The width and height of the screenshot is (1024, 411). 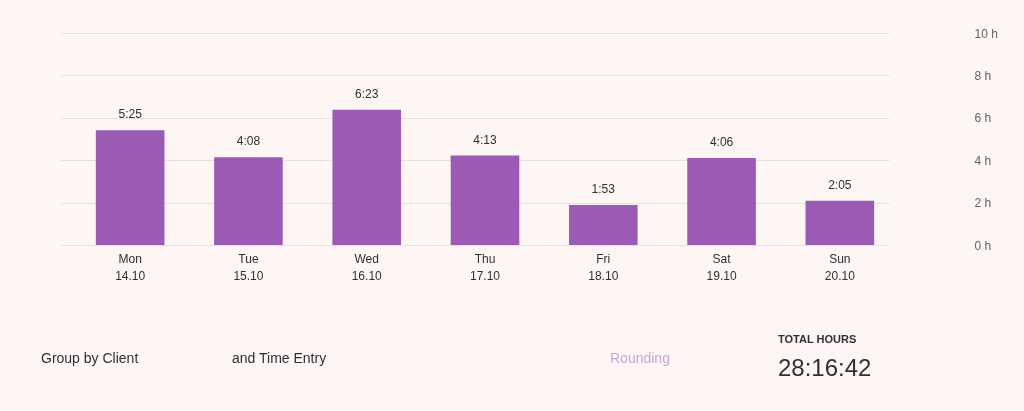 I want to click on x-tick-label: Thu 17.10, so click(x=485, y=267).